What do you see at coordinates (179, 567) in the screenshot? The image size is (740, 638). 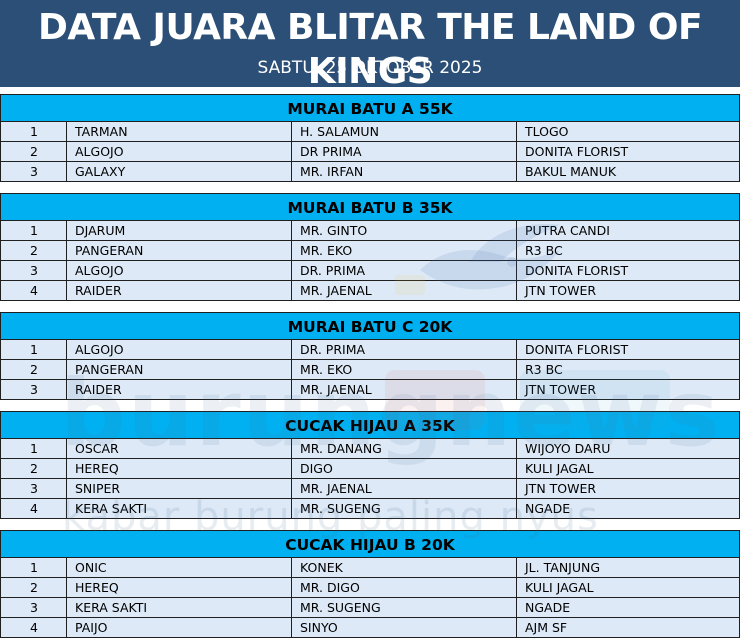 I see `bird-name-cell: ONIC` at bounding box center [179, 567].